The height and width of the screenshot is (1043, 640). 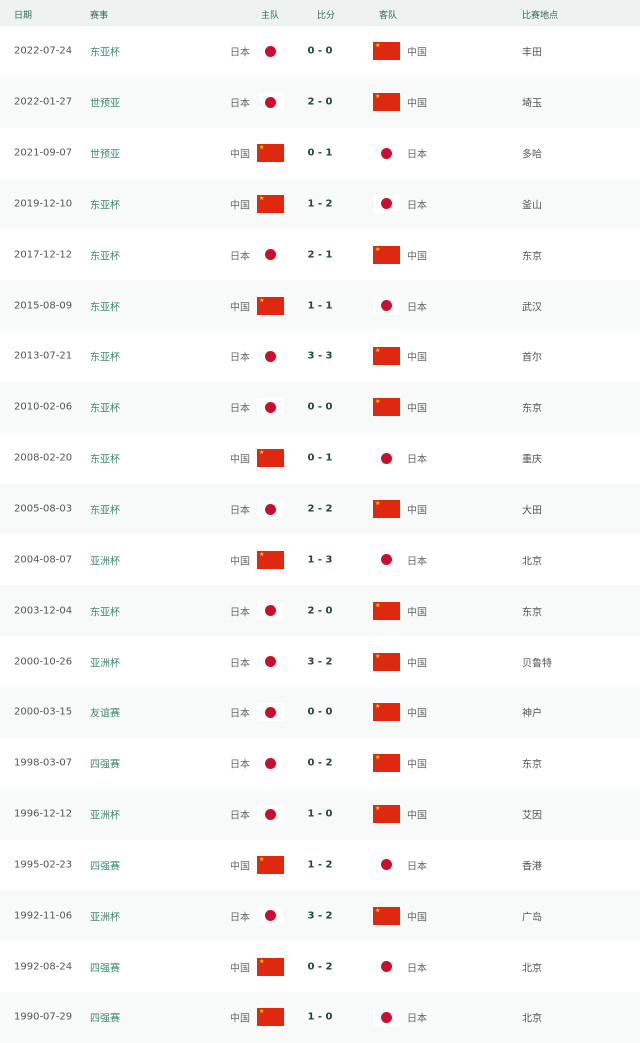 What do you see at coordinates (320, 814) in the screenshot?
I see `table-row: 1996-12-12 亚洲杯 日本 1 - 0 中国 艾因` at bounding box center [320, 814].